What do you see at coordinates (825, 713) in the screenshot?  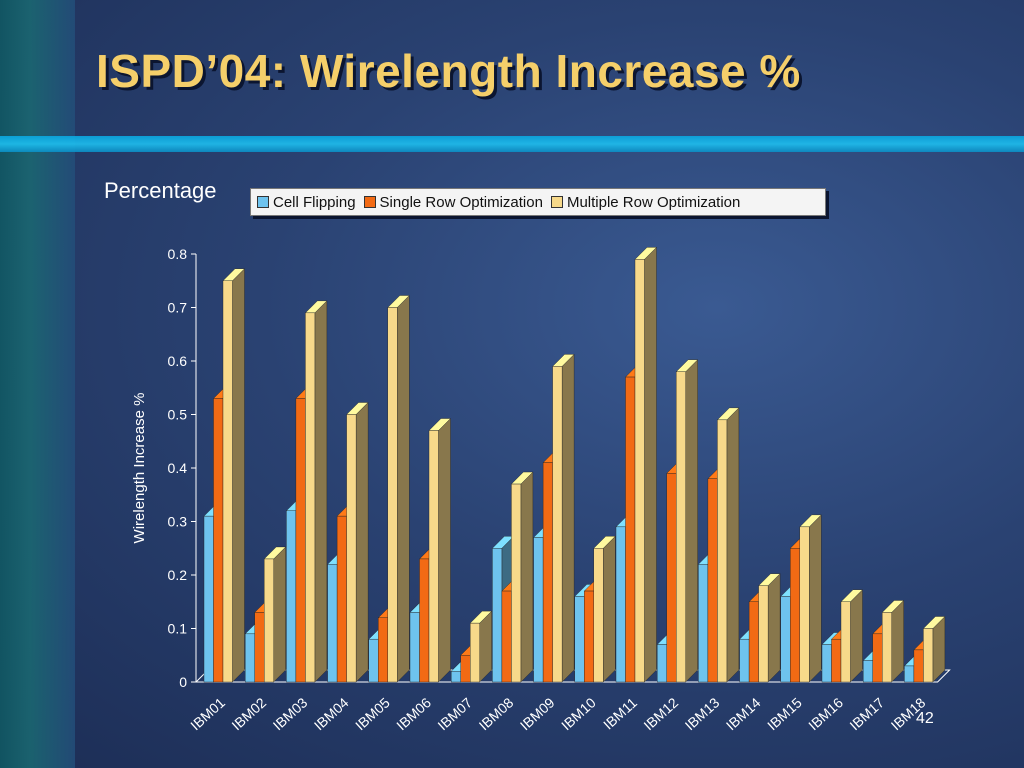 I see `x-tick-label: IBM16` at bounding box center [825, 713].